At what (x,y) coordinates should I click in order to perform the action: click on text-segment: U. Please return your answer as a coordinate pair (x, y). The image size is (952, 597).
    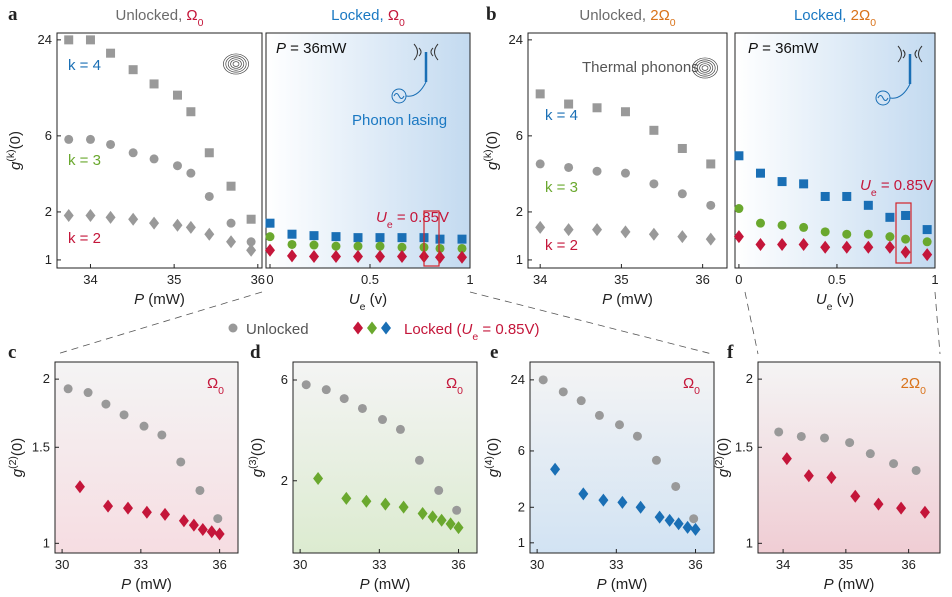
    Looking at the image, I should click on (865, 185).